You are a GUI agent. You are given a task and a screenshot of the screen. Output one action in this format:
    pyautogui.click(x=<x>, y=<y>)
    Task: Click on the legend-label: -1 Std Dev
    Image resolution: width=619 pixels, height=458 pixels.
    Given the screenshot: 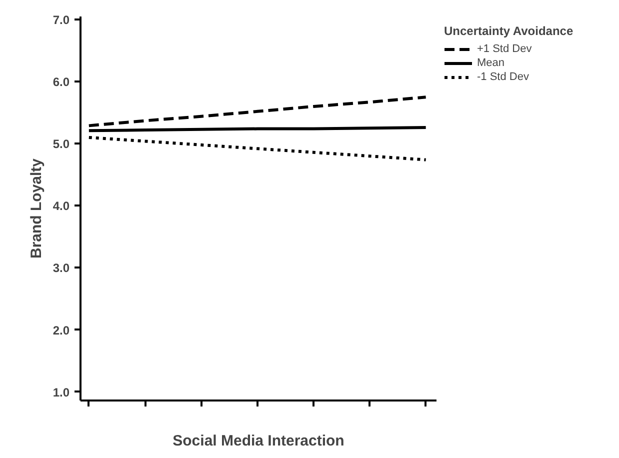 What is the action you would take?
    pyautogui.click(x=503, y=77)
    